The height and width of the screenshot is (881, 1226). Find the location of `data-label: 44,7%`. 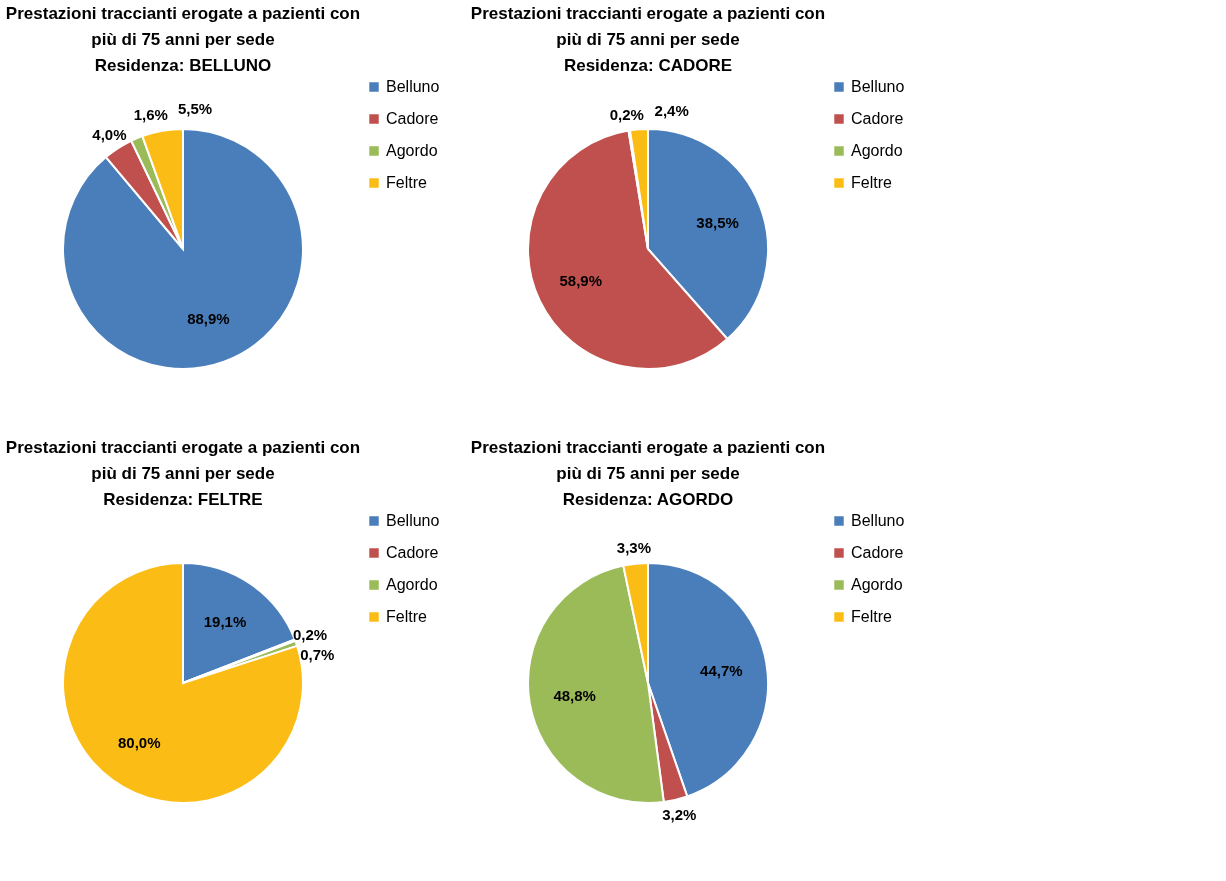

data-label: 44,7% is located at coordinates (721, 670).